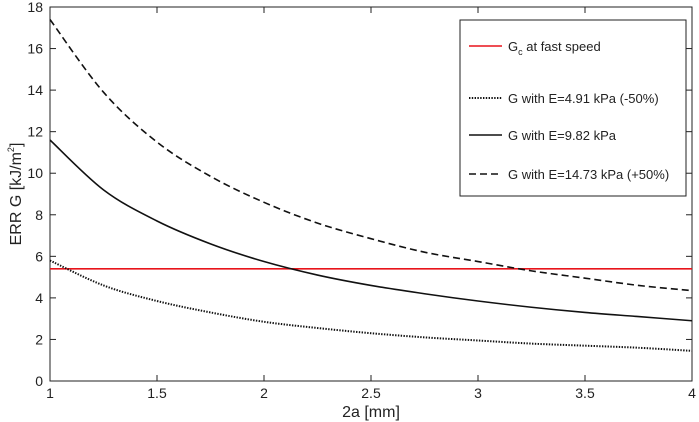 This screenshot has height=422, width=699. Describe the element at coordinates (371, 412) in the screenshot. I see `x-axis-label: 2a [mm]` at that location.